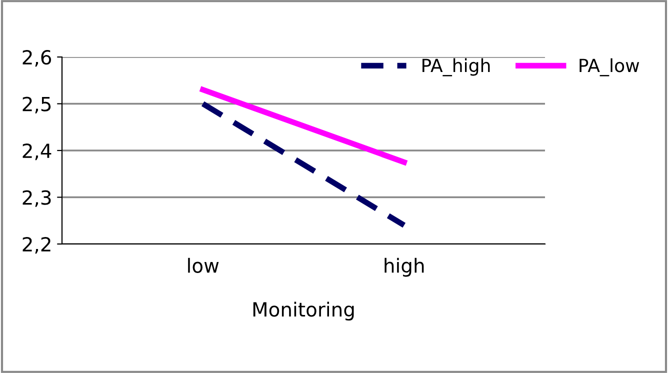  I want to click on y-tick-label: 2,3, so click(36, 198).